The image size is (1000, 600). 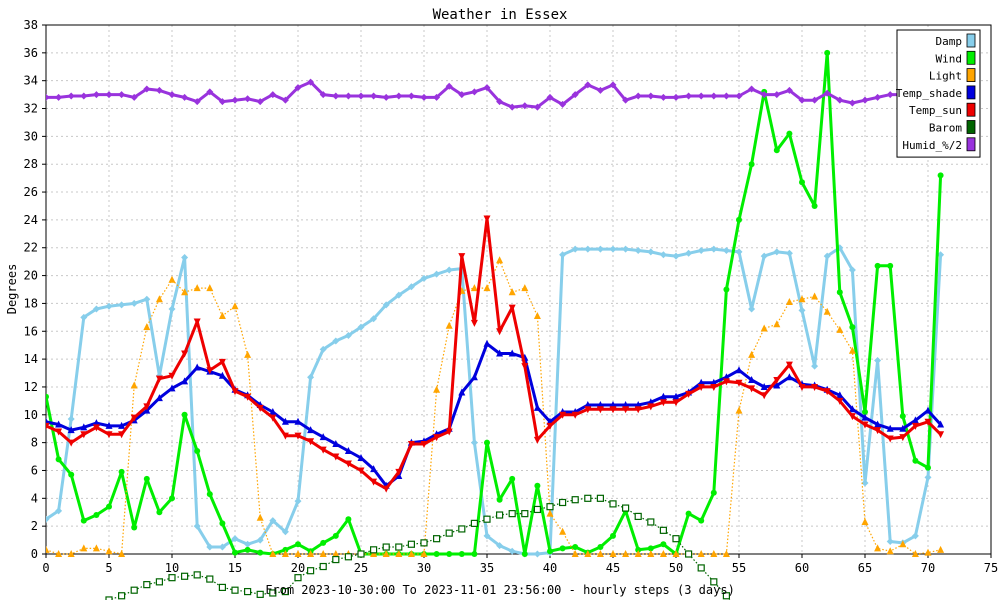 What do you see at coordinates (34, 443) in the screenshot?
I see `y-tick-label: 8` at bounding box center [34, 443].